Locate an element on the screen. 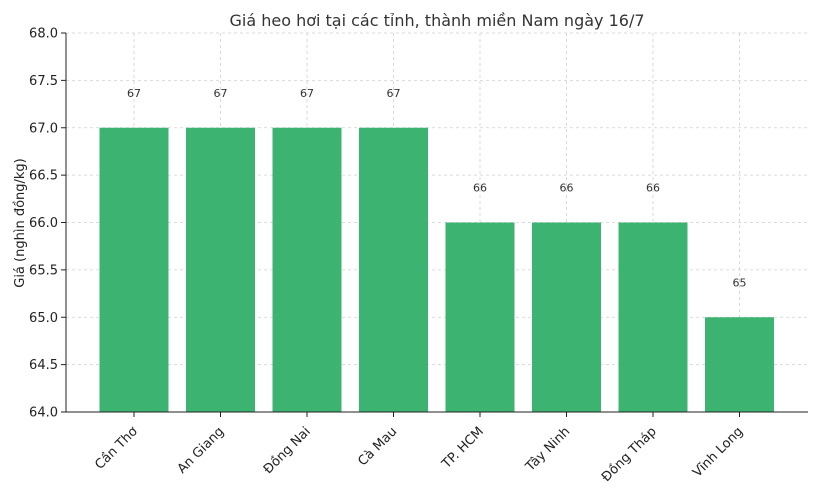 The height and width of the screenshot is (496, 820). x-tick-label: Đồng Nai is located at coordinates (287, 450).